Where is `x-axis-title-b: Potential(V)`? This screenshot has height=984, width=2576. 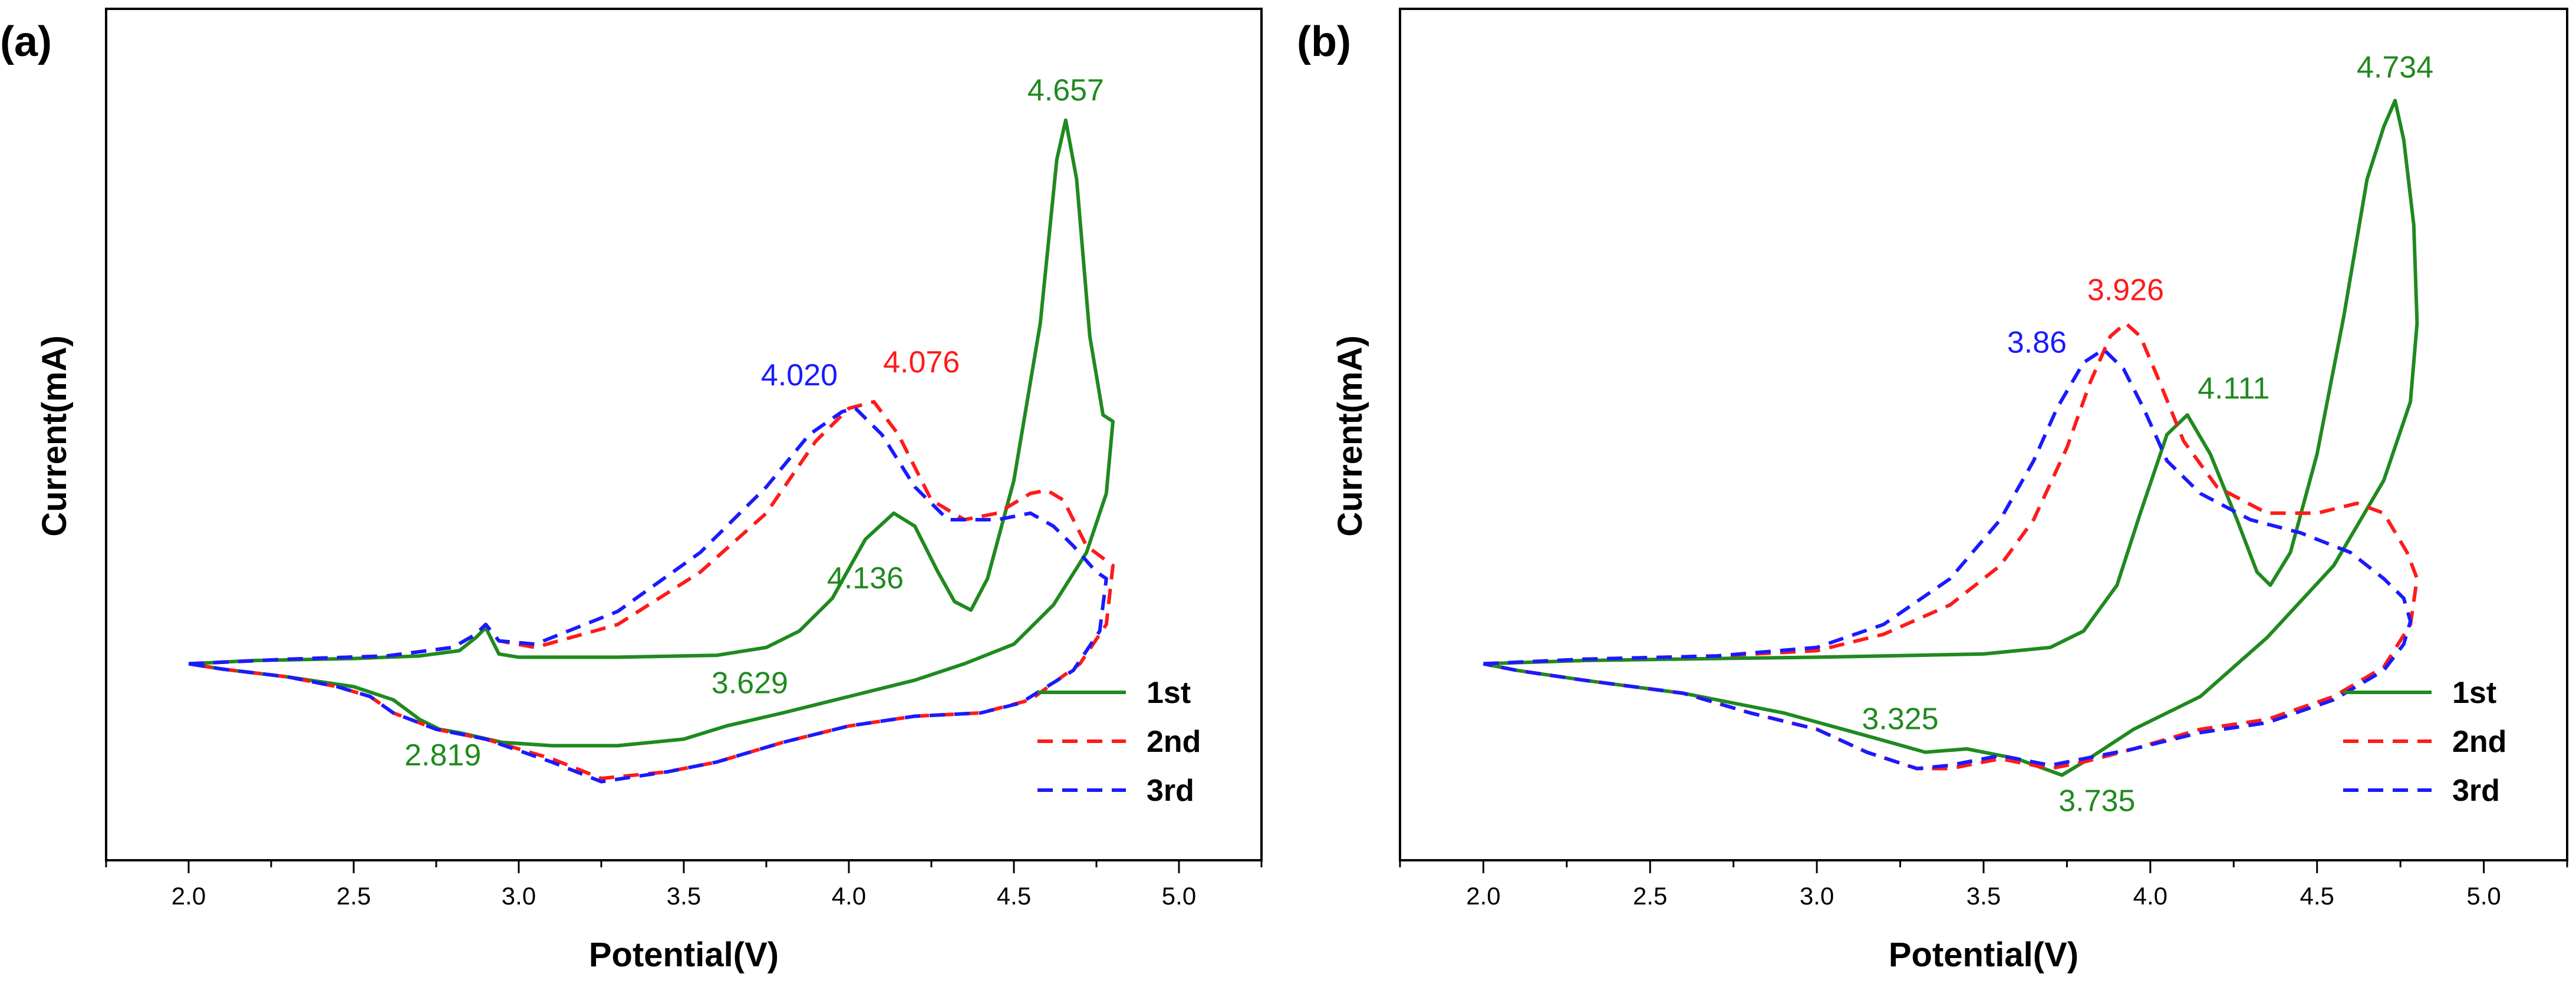 x-axis-title-b: Potential(V) is located at coordinates (1983, 955).